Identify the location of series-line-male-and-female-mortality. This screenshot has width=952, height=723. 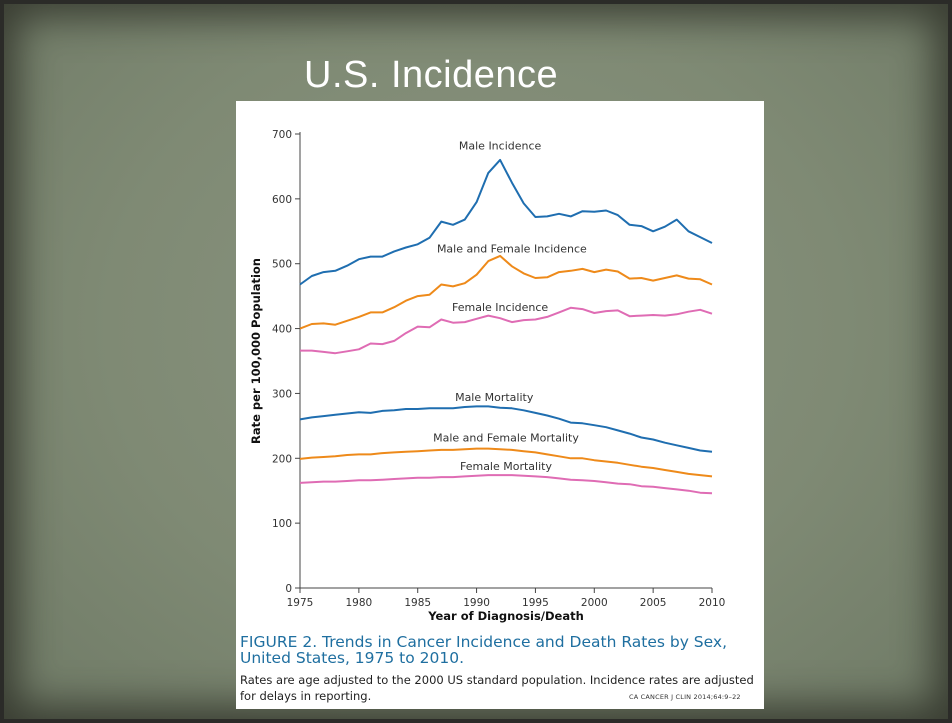
(506, 462).